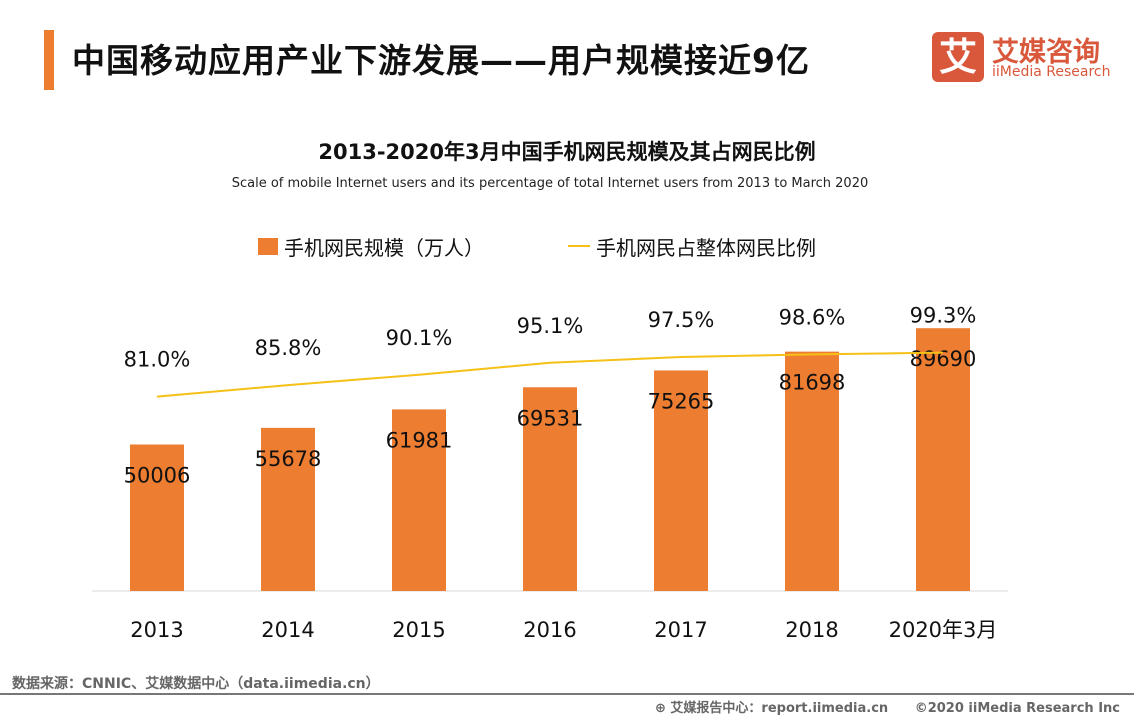 The height and width of the screenshot is (720, 1134). I want to click on line-value-label: 98.6%, so click(812, 317).